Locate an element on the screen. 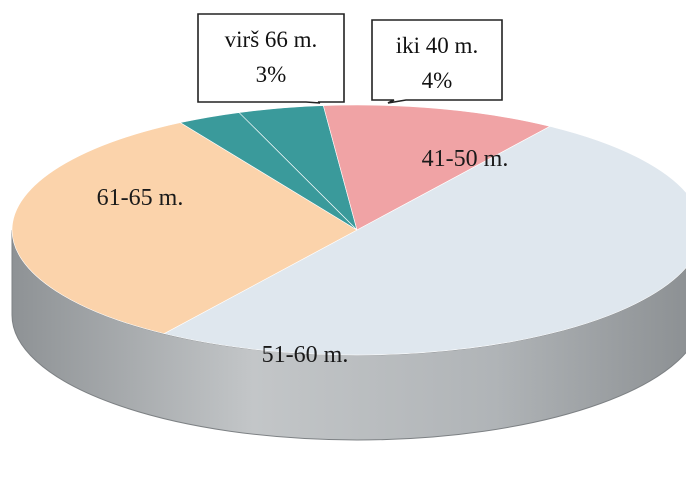  slice-label-61-65-m: 61-65 m. is located at coordinates (140, 198).